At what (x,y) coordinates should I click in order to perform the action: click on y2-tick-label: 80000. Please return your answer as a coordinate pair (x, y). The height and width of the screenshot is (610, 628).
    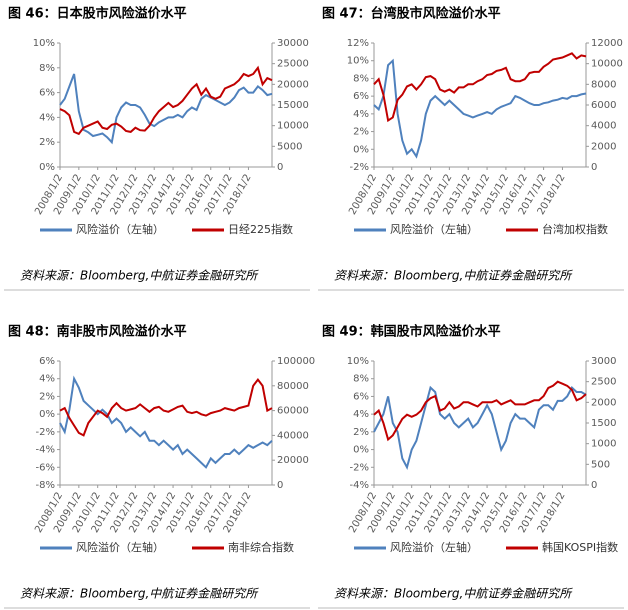
    Looking at the image, I should click on (293, 386).